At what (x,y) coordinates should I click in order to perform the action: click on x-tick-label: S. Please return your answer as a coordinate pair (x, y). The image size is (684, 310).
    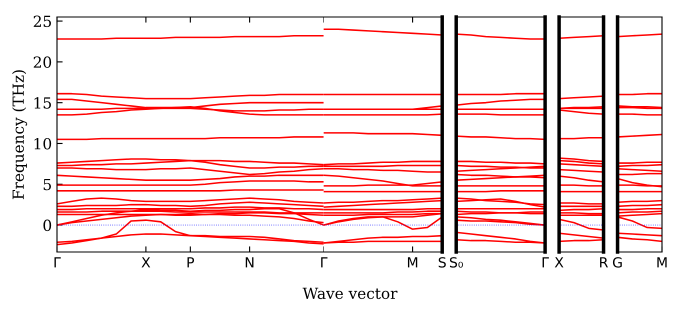
    Looking at the image, I should click on (442, 262).